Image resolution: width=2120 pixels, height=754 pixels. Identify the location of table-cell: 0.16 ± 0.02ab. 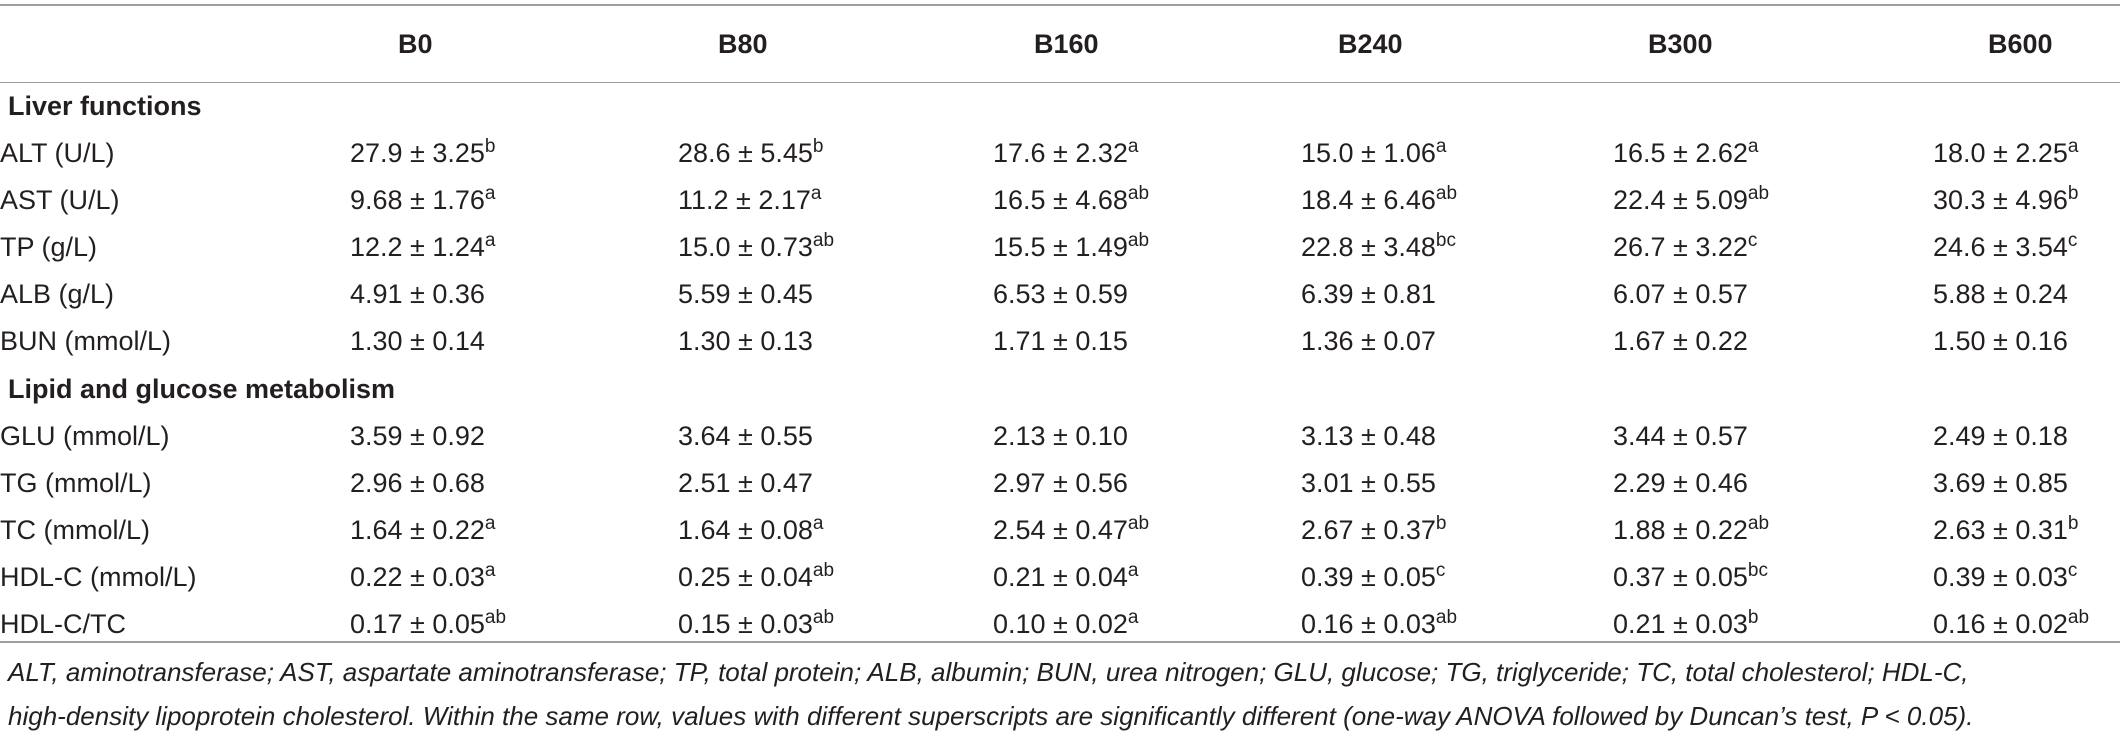
(2026, 624).